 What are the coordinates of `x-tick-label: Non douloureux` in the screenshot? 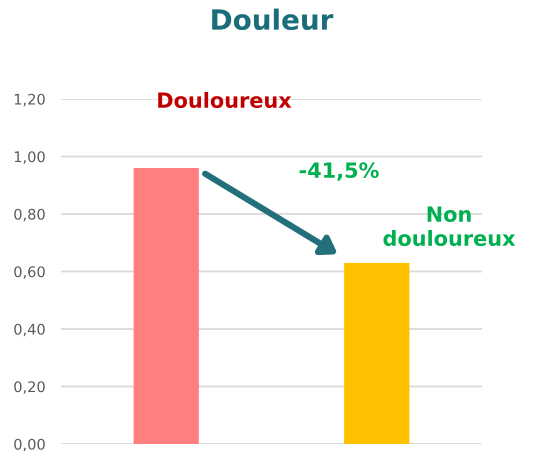 It's located at (449, 226).